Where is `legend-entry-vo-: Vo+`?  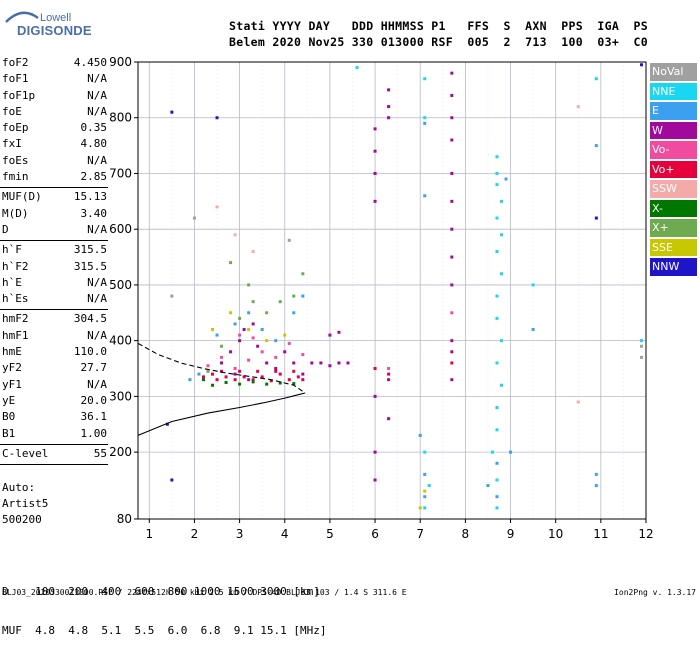
legend-entry-vo-: Vo+ is located at coordinates (673, 169).